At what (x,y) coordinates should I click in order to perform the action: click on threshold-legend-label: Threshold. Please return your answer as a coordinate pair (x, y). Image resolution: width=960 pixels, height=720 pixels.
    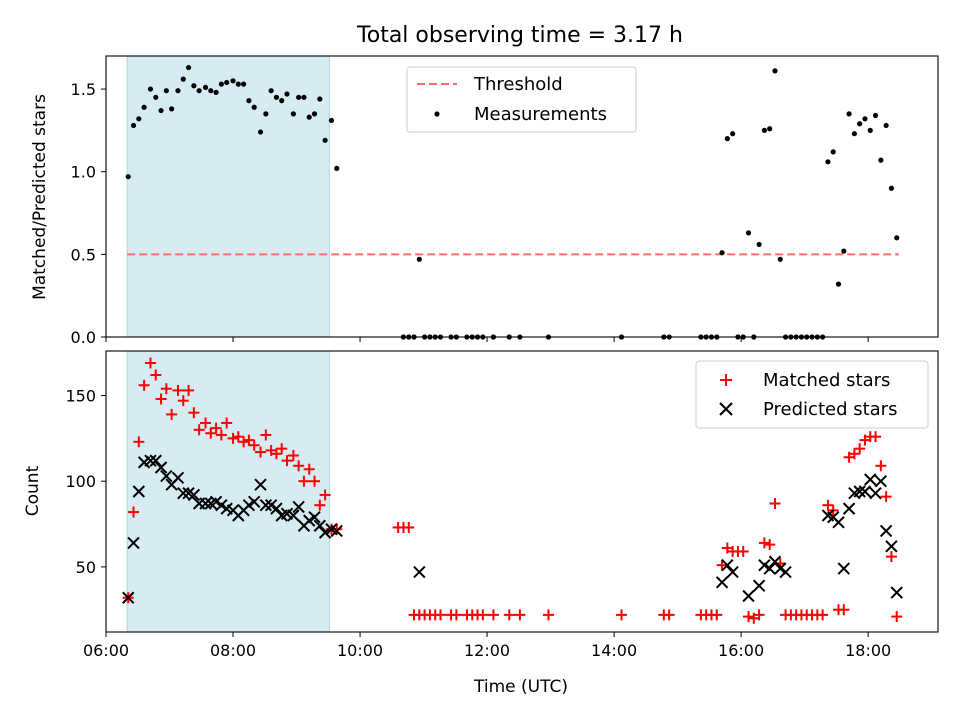
    Looking at the image, I should click on (518, 84).